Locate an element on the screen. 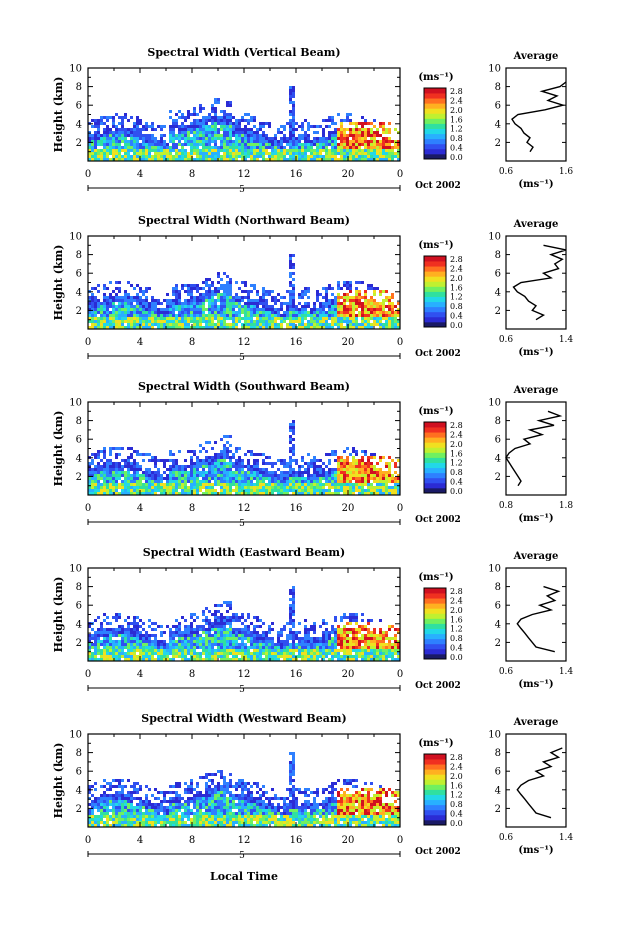 The image size is (624, 929). panel-title: Spectral Width (Northward Beam) is located at coordinates (244, 220).